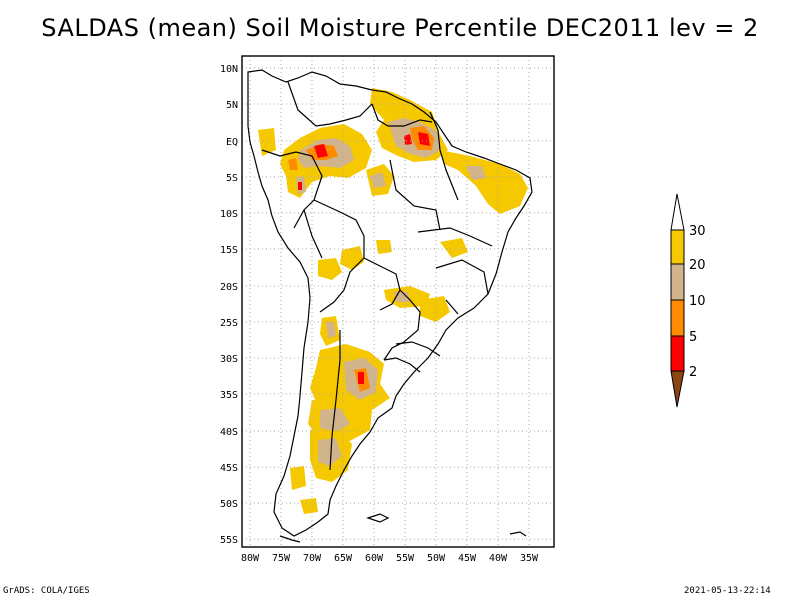  I want to click on islands, so click(403, 528).